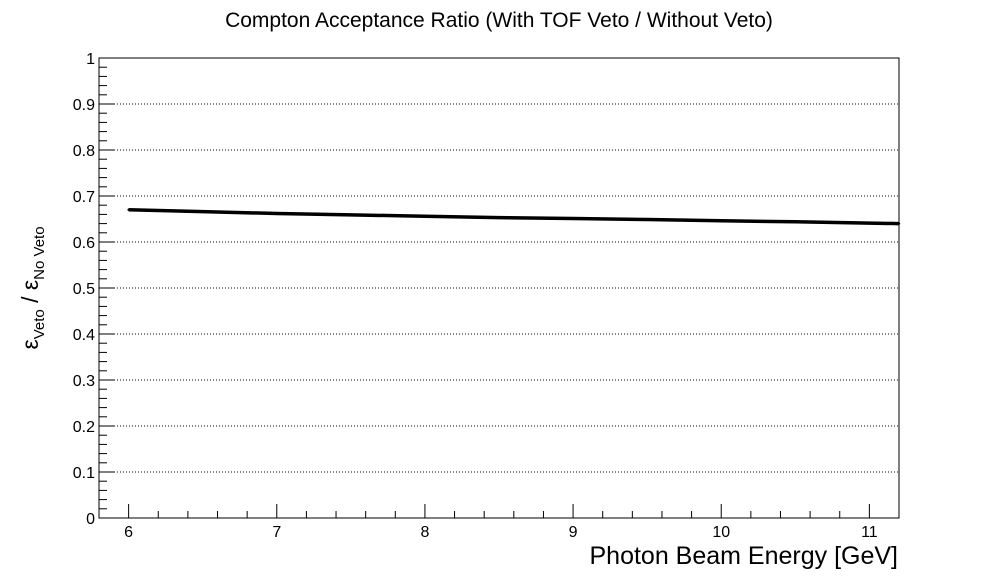  Describe the element at coordinates (573, 532) in the screenshot. I see `x-tick-label: 9` at that location.